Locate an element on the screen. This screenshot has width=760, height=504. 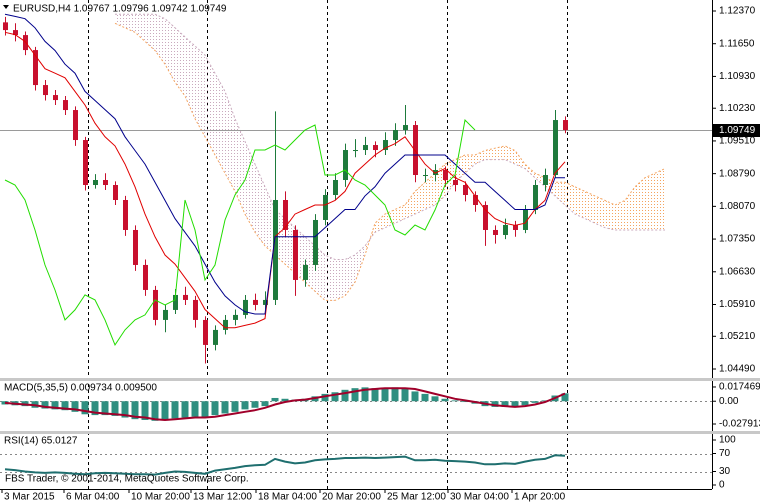
y-tick-label: 0 is located at coordinates (722, 485).